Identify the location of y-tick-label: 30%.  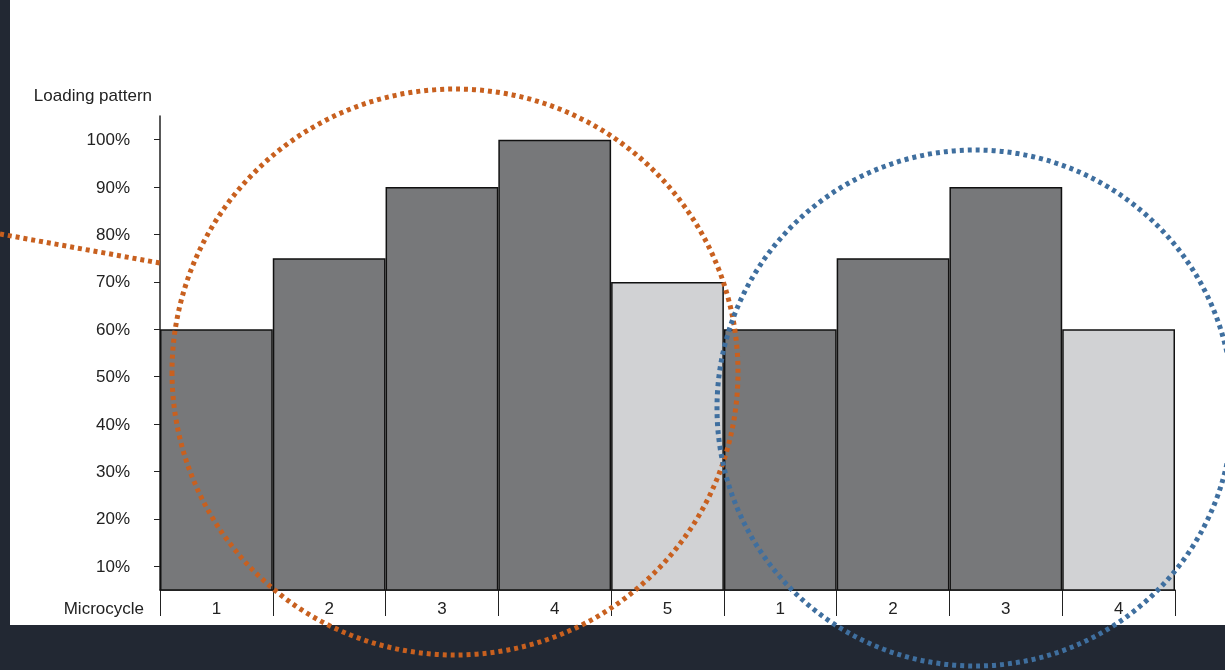
(112, 471).